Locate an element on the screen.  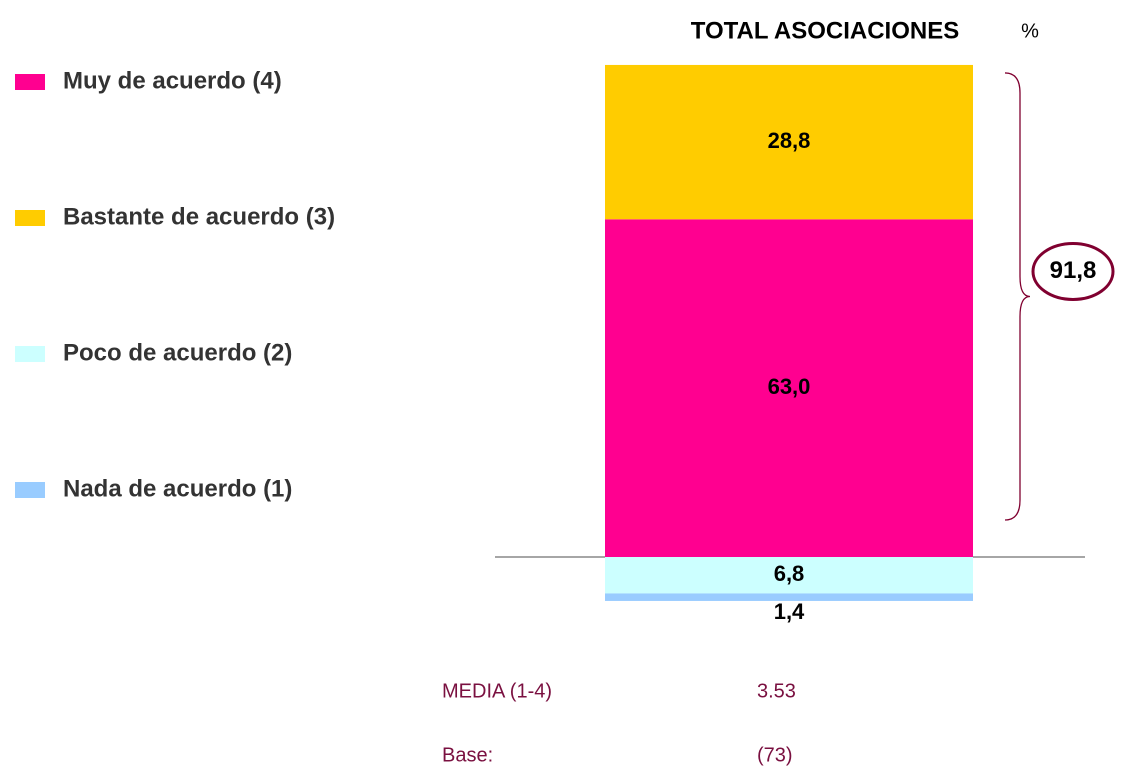
footer-label: Base: is located at coordinates (467, 755).